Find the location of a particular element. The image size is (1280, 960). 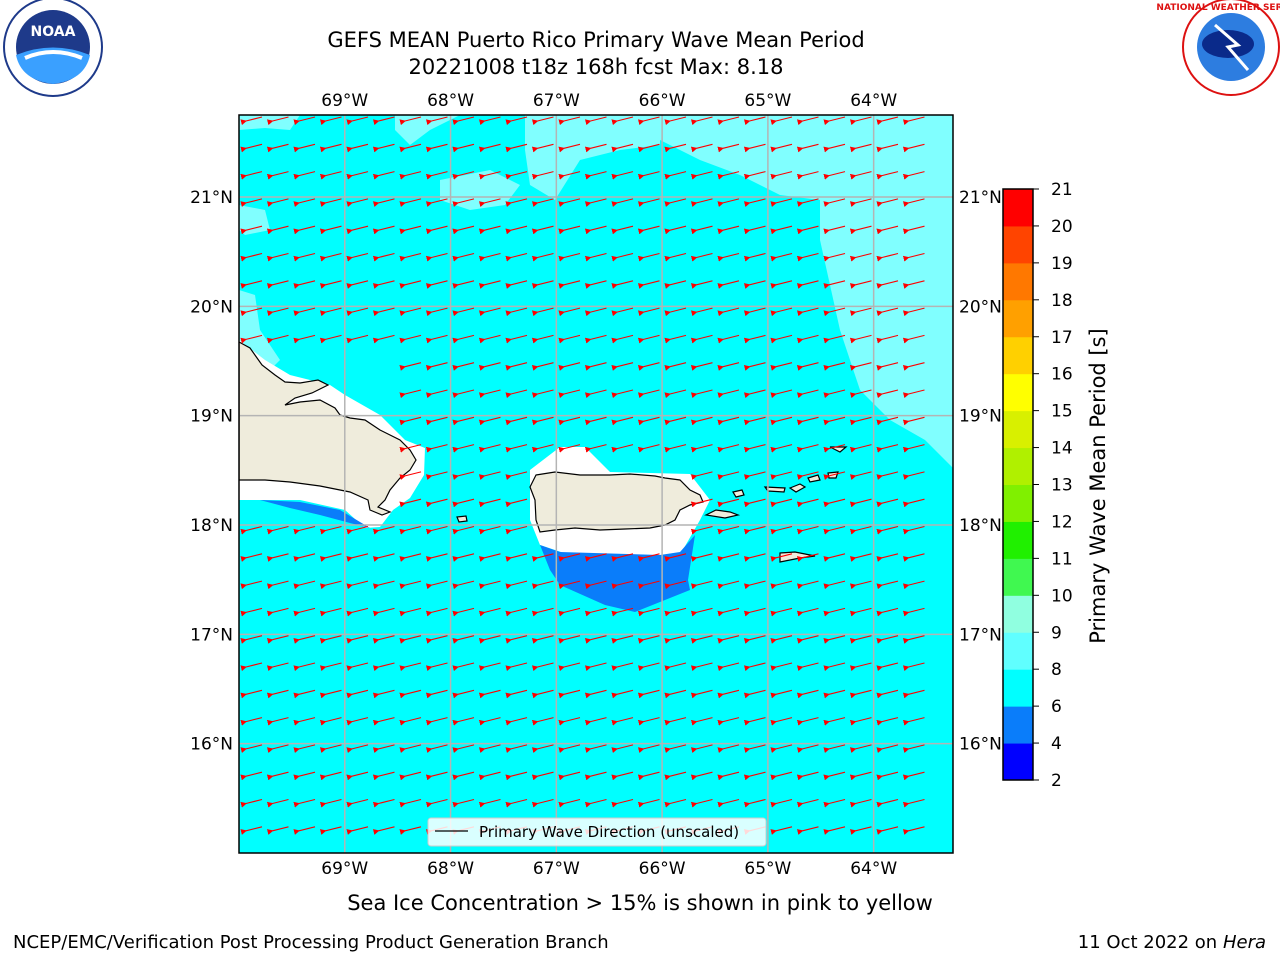

legend-label: Primary Wave Direction (unscaled) is located at coordinates (609, 832).